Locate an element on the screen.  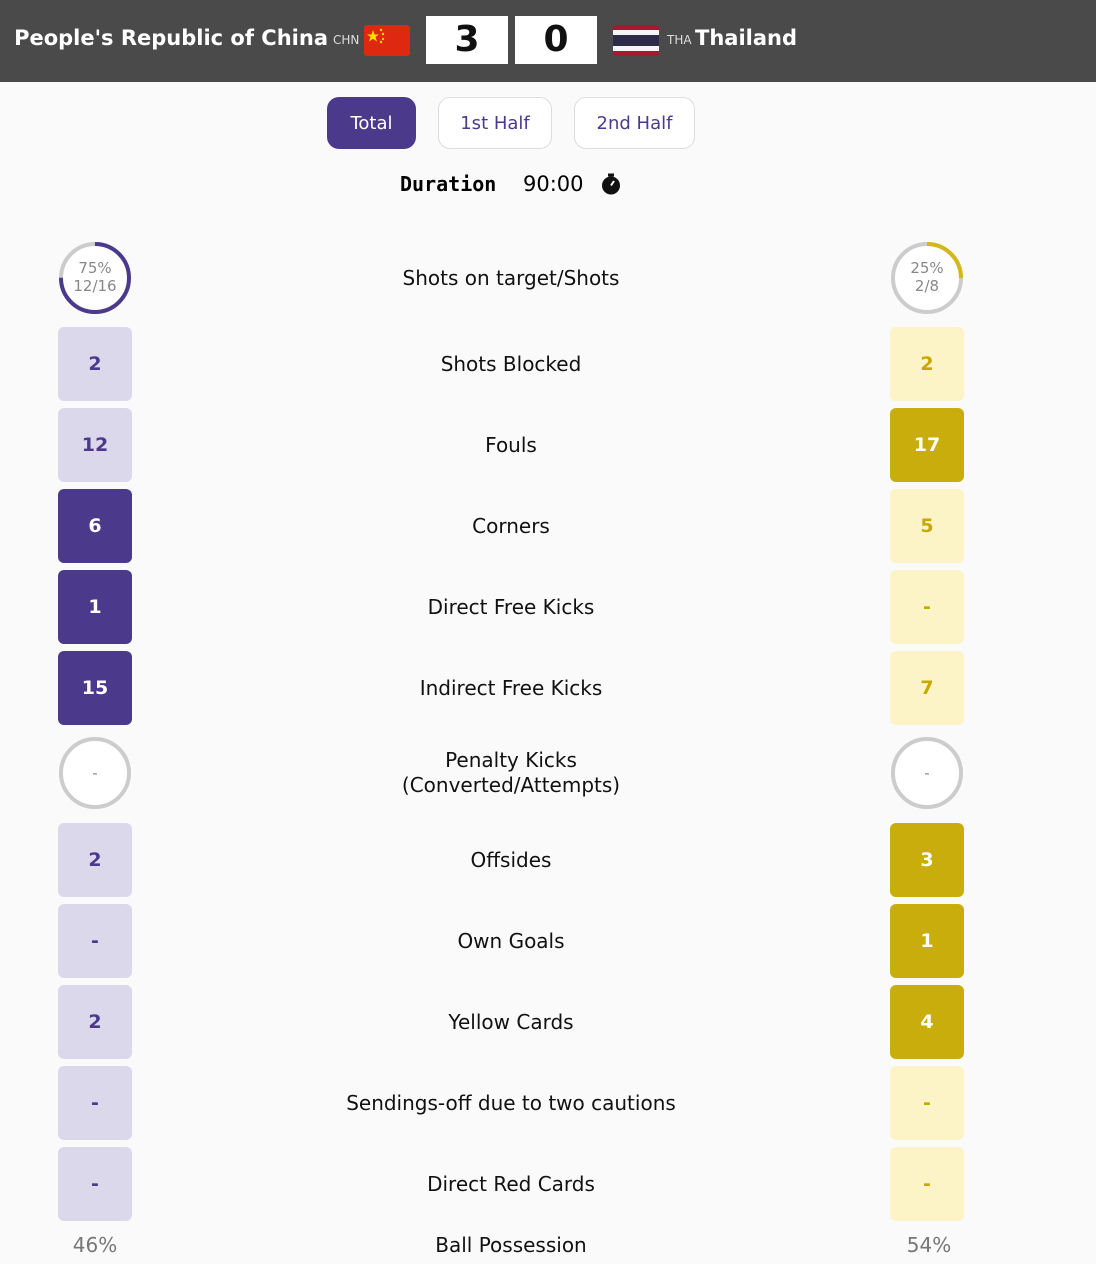
tab: 1st Half is located at coordinates (495, 123).